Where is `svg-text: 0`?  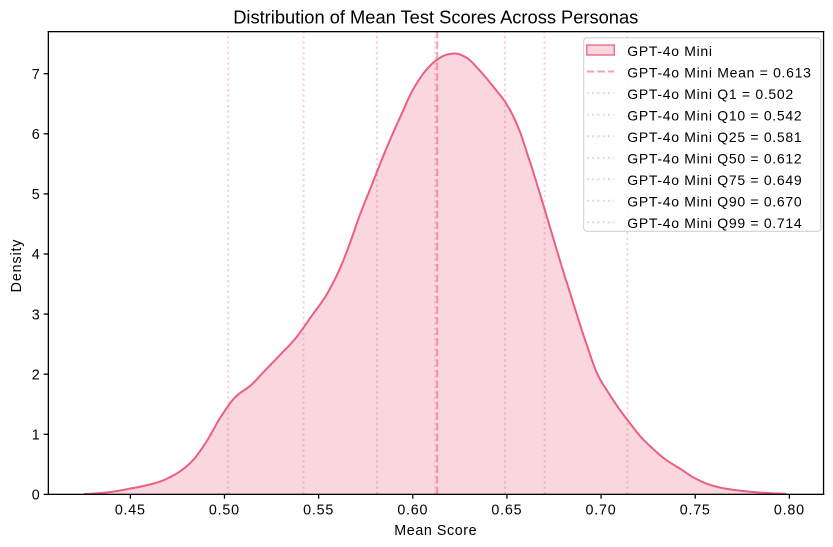 svg-text: 0 is located at coordinates (36, 496).